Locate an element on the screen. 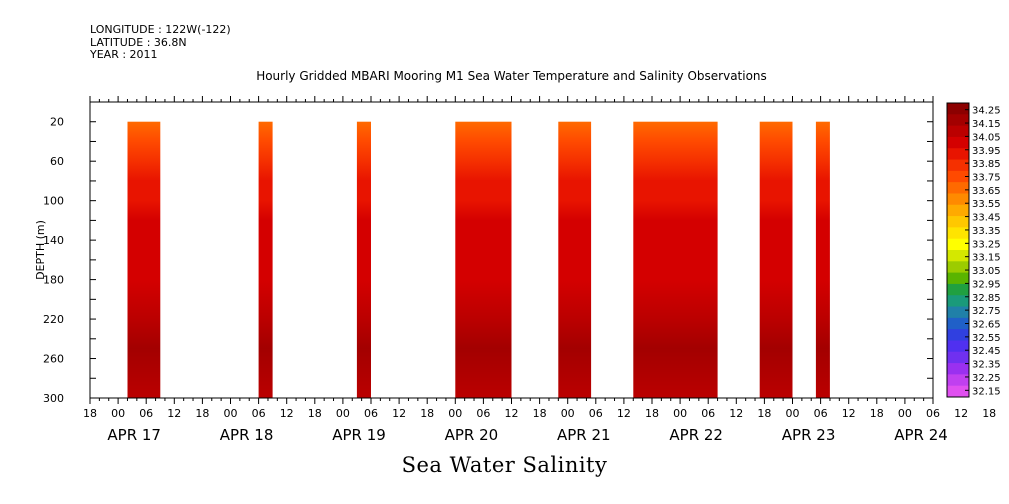 This screenshot has width=1009, height=504. x-date-label: APR 17 is located at coordinates (134, 435).